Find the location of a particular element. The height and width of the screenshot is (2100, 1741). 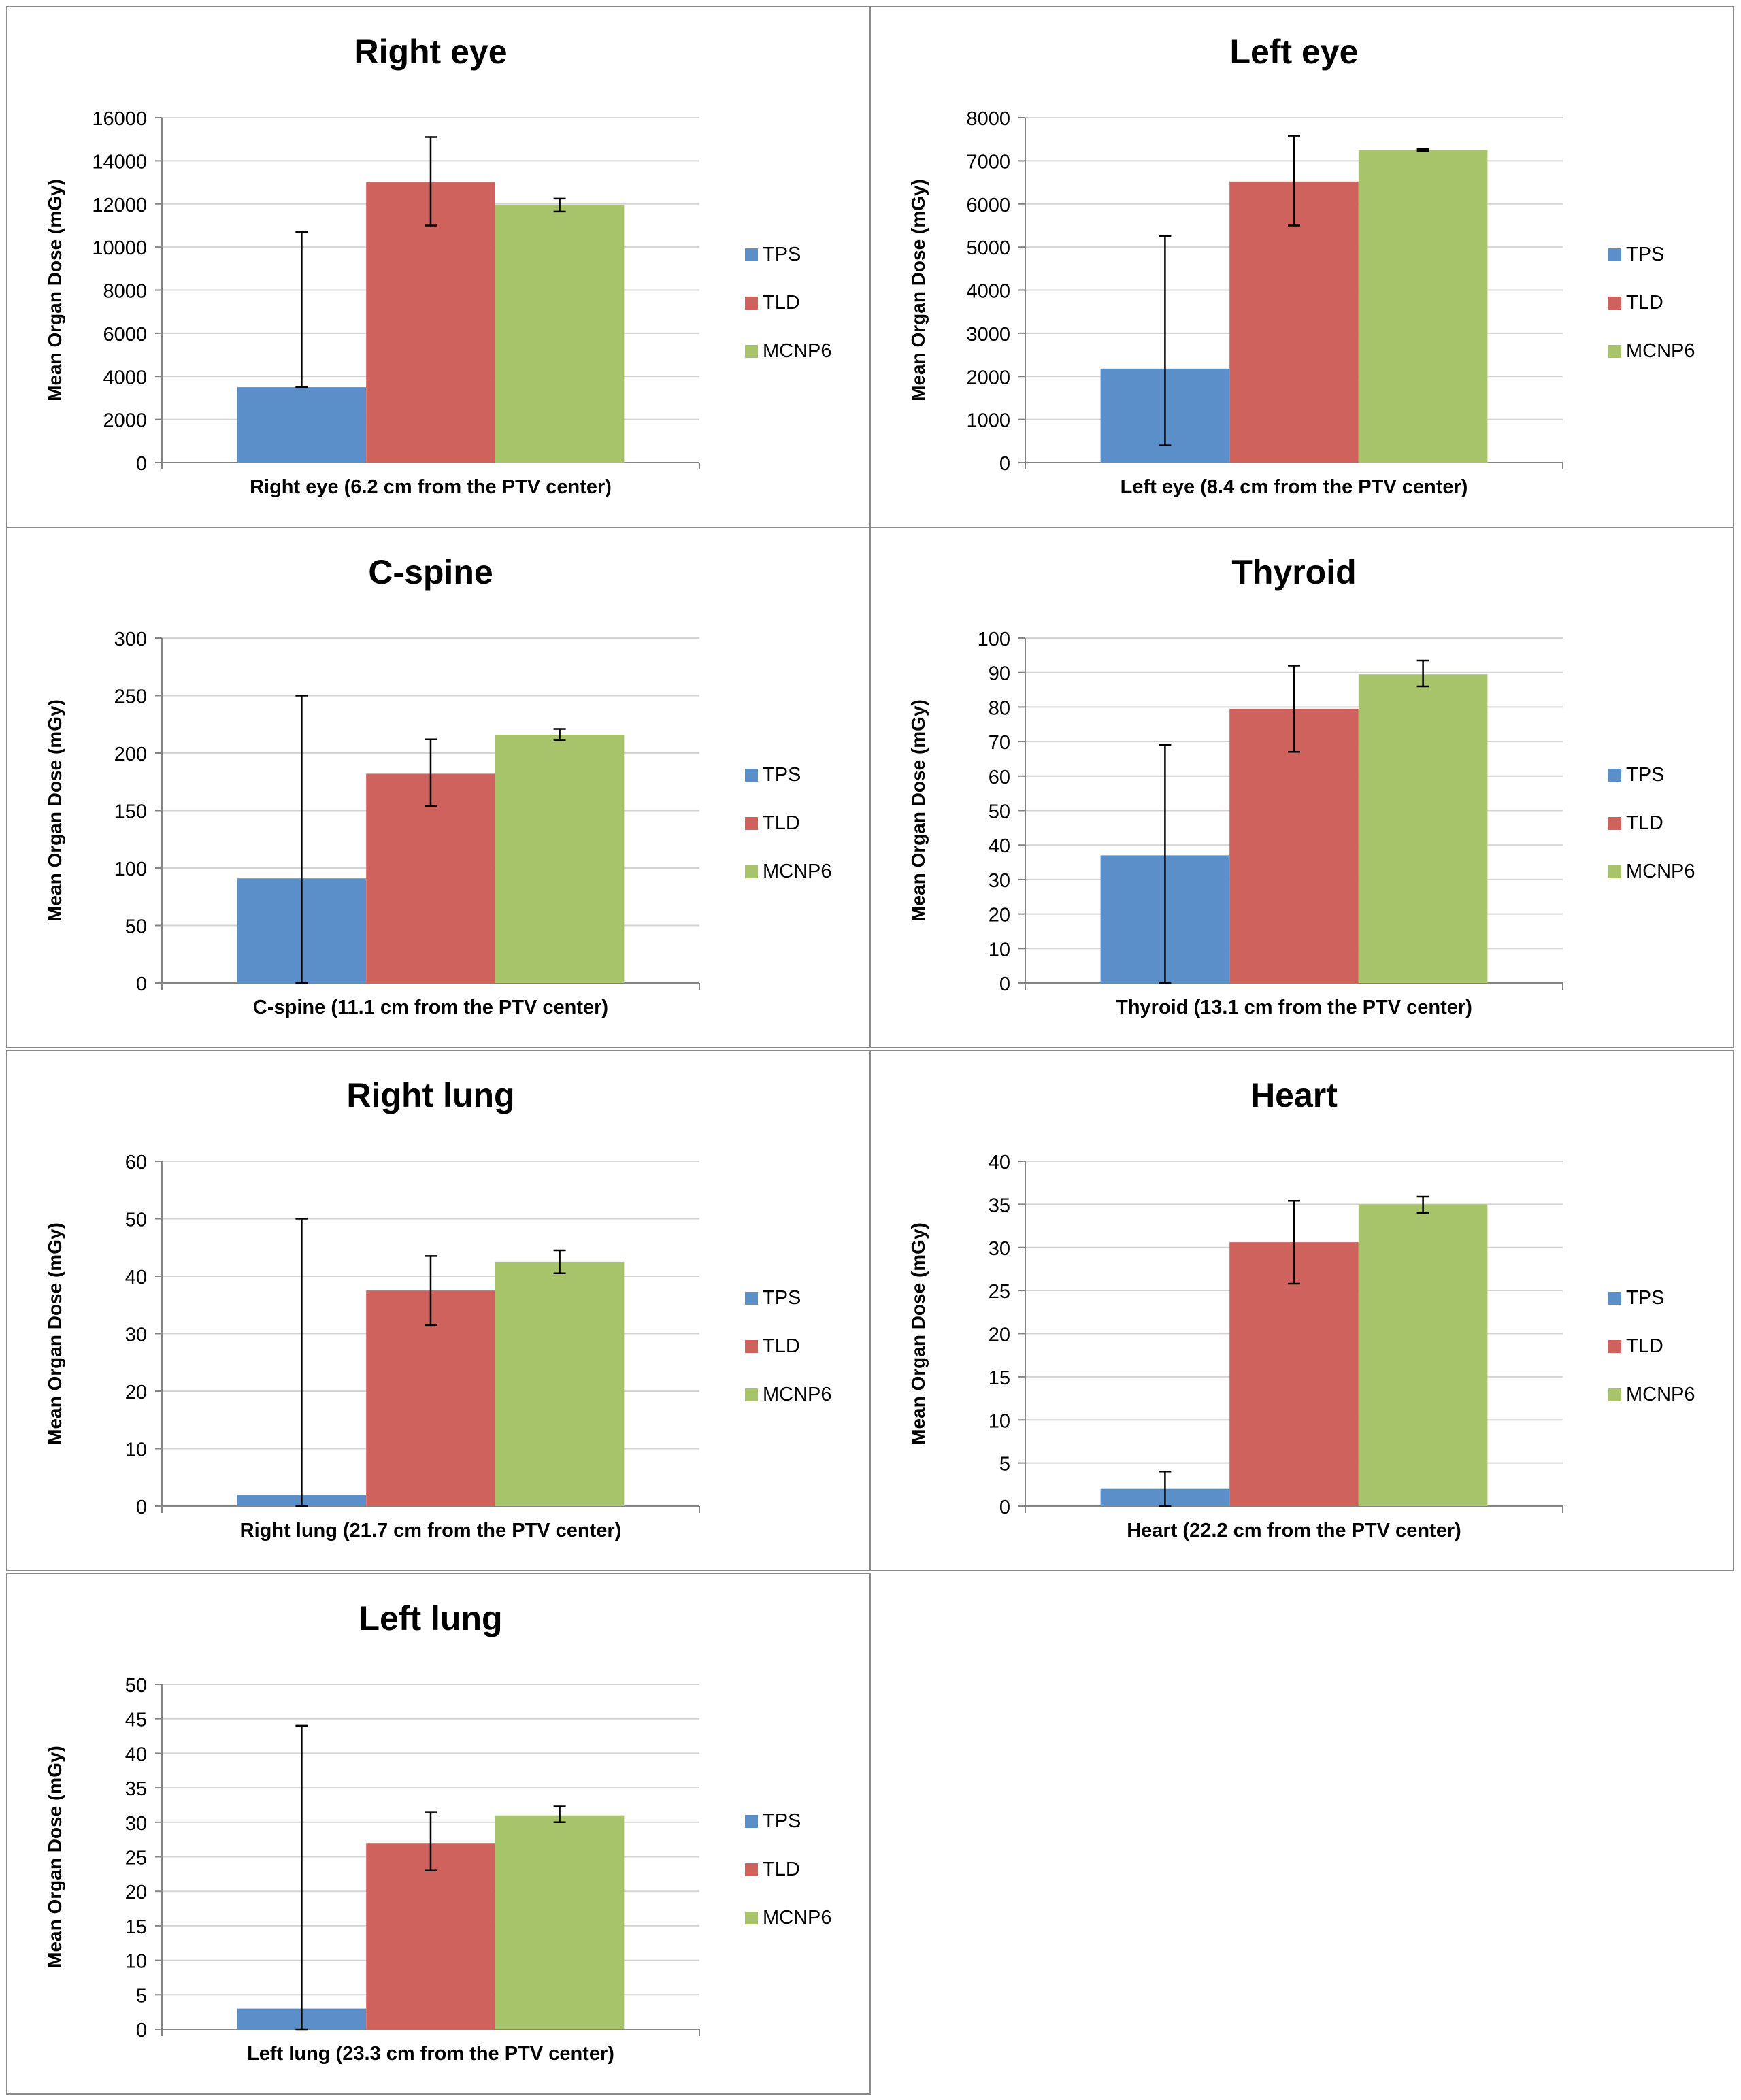

y-tick-label: 15 is located at coordinates (136, 1927).